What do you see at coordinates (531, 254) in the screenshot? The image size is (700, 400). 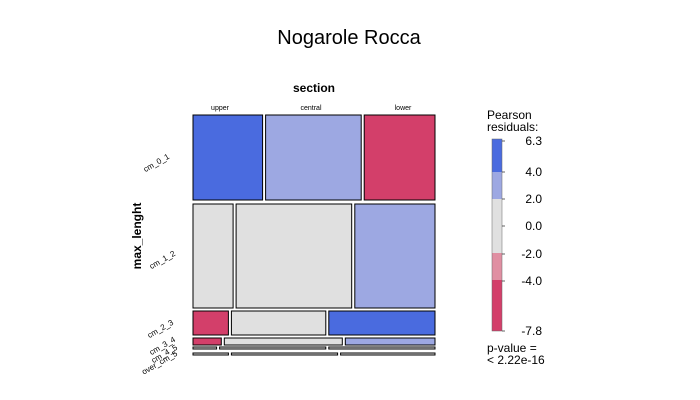 I see `legend-tick-label: -2.0` at bounding box center [531, 254].